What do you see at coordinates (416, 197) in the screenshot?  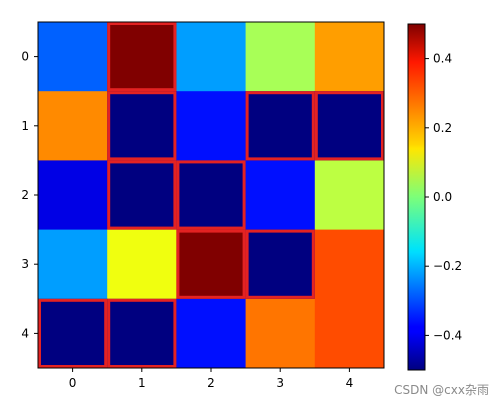 I see `colorbar` at bounding box center [416, 197].